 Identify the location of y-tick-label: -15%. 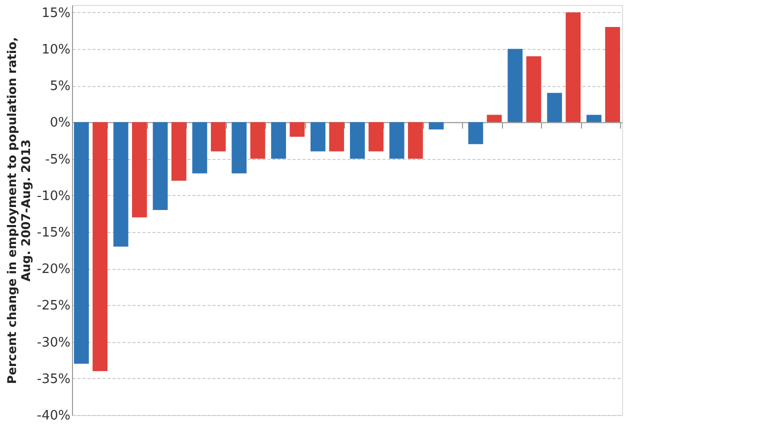
(53, 232).